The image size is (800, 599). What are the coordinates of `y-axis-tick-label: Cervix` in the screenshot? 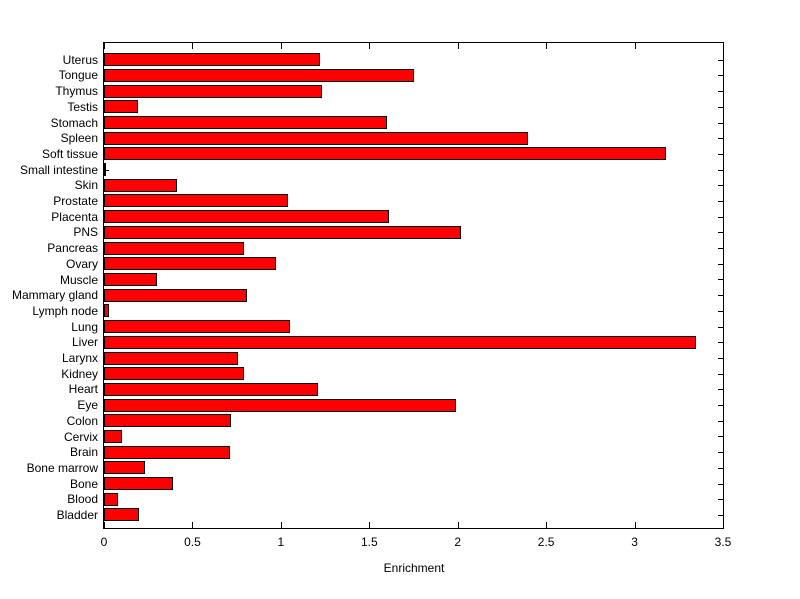 It's located at (80, 436).